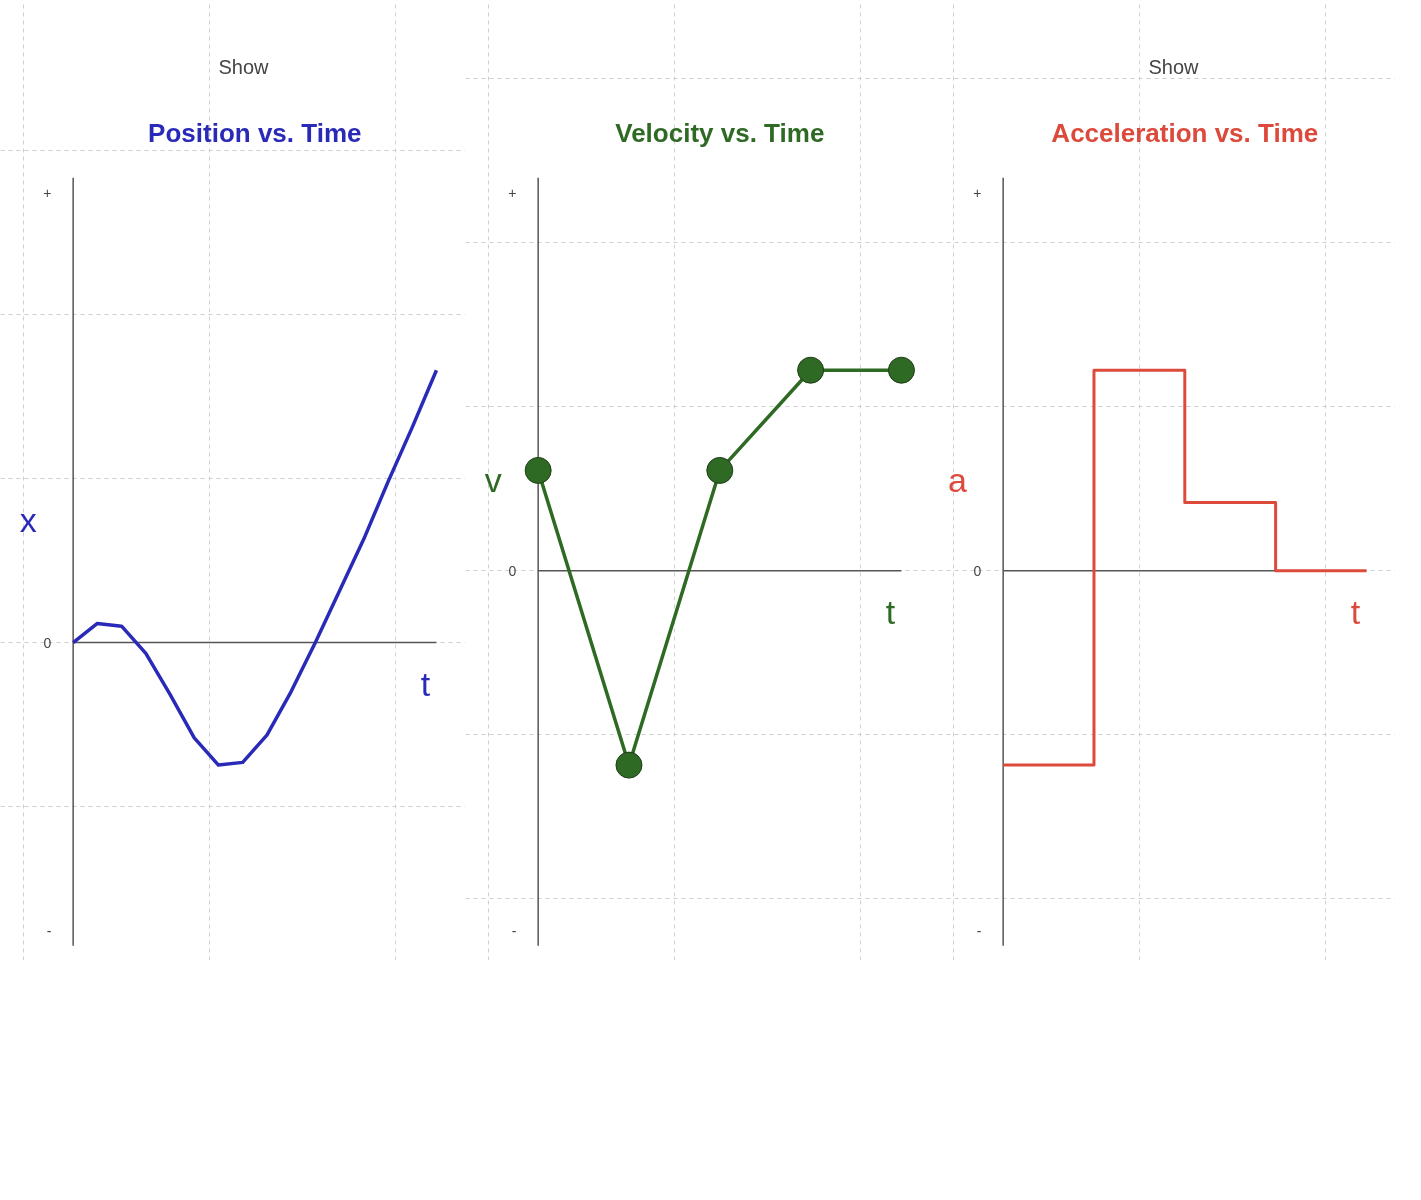 The height and width of the screenshot is (1200, 1421). What do you see at coordinates (720, 133) in the screenshot?
I see `chart-title: Velocity vs. Time` at bounding box center [720, 133].